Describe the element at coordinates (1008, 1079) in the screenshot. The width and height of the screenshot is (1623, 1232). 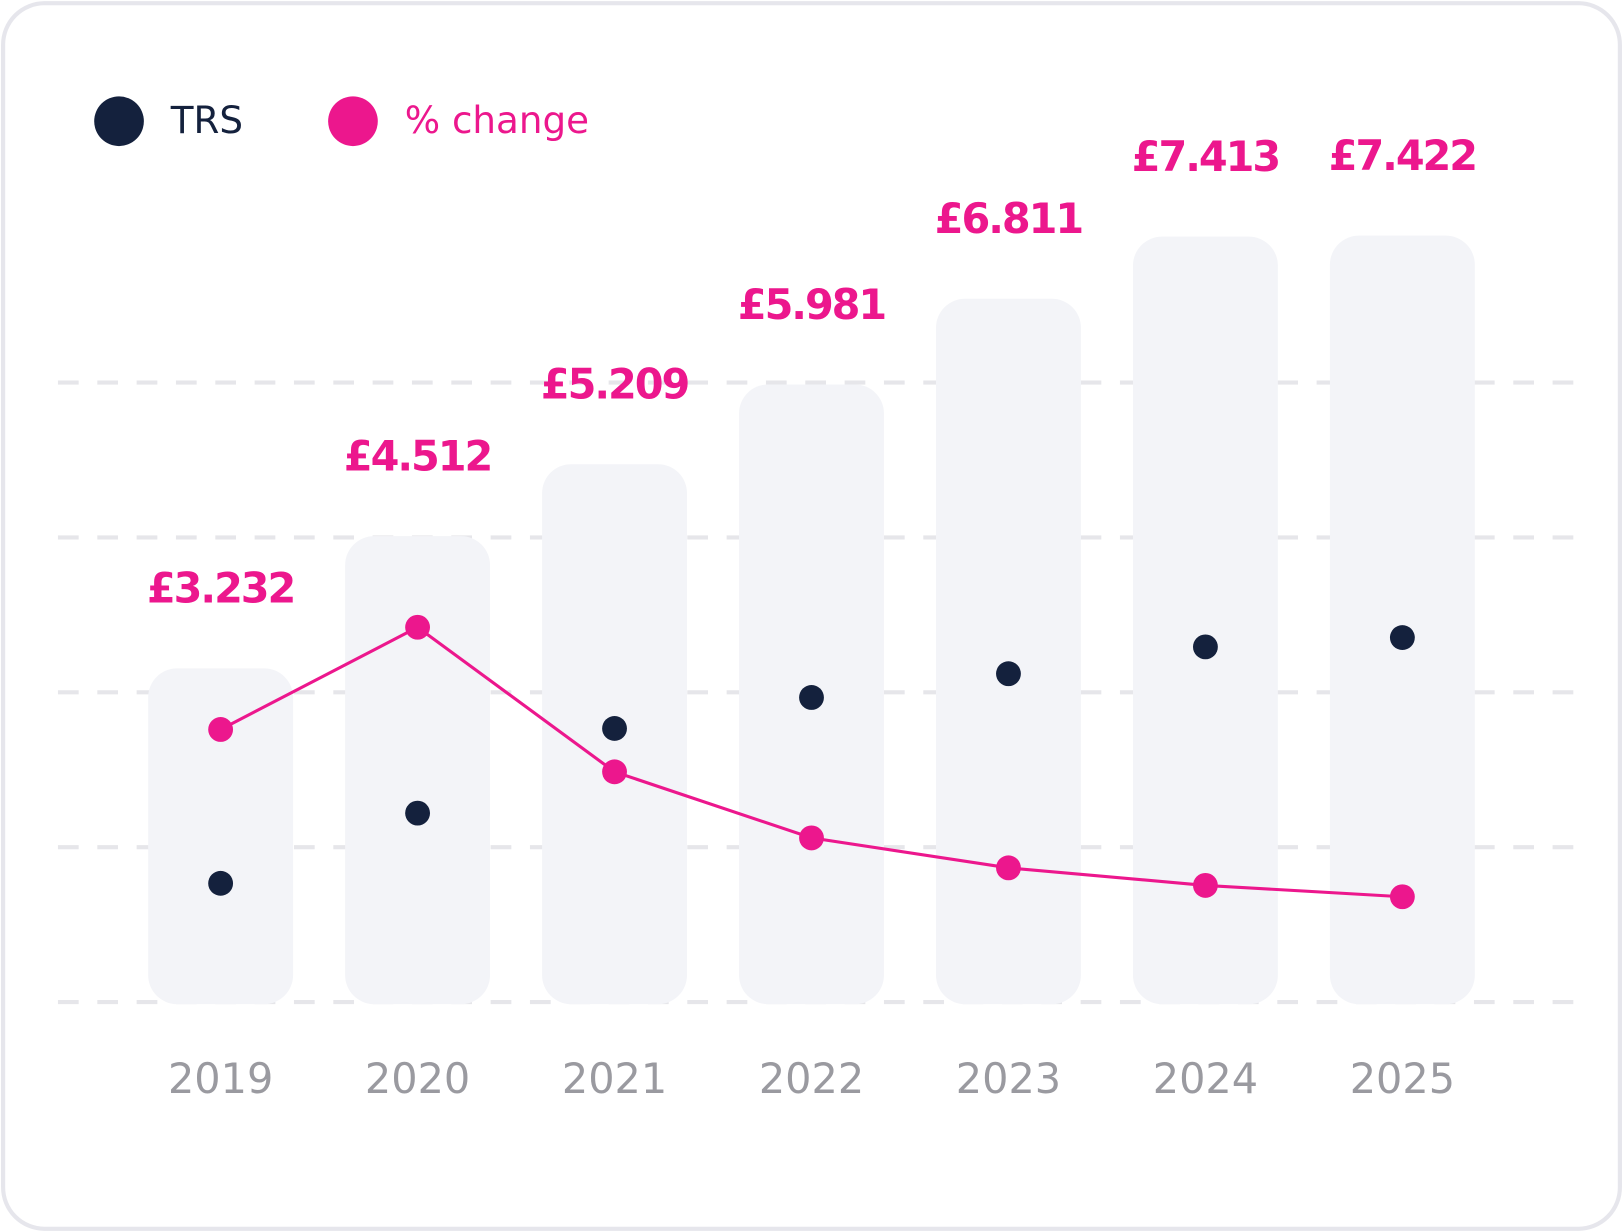
I see `x-tick-label: 2023` at that location.